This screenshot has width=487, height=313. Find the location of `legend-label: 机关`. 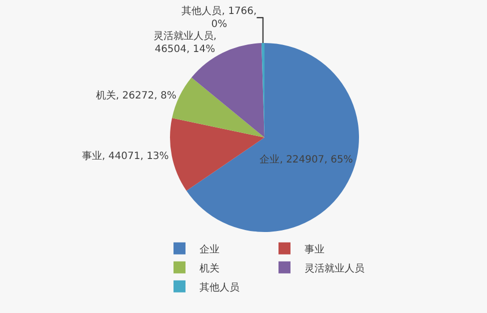

legend-label: 机关 is located at coordinates (210, 268).